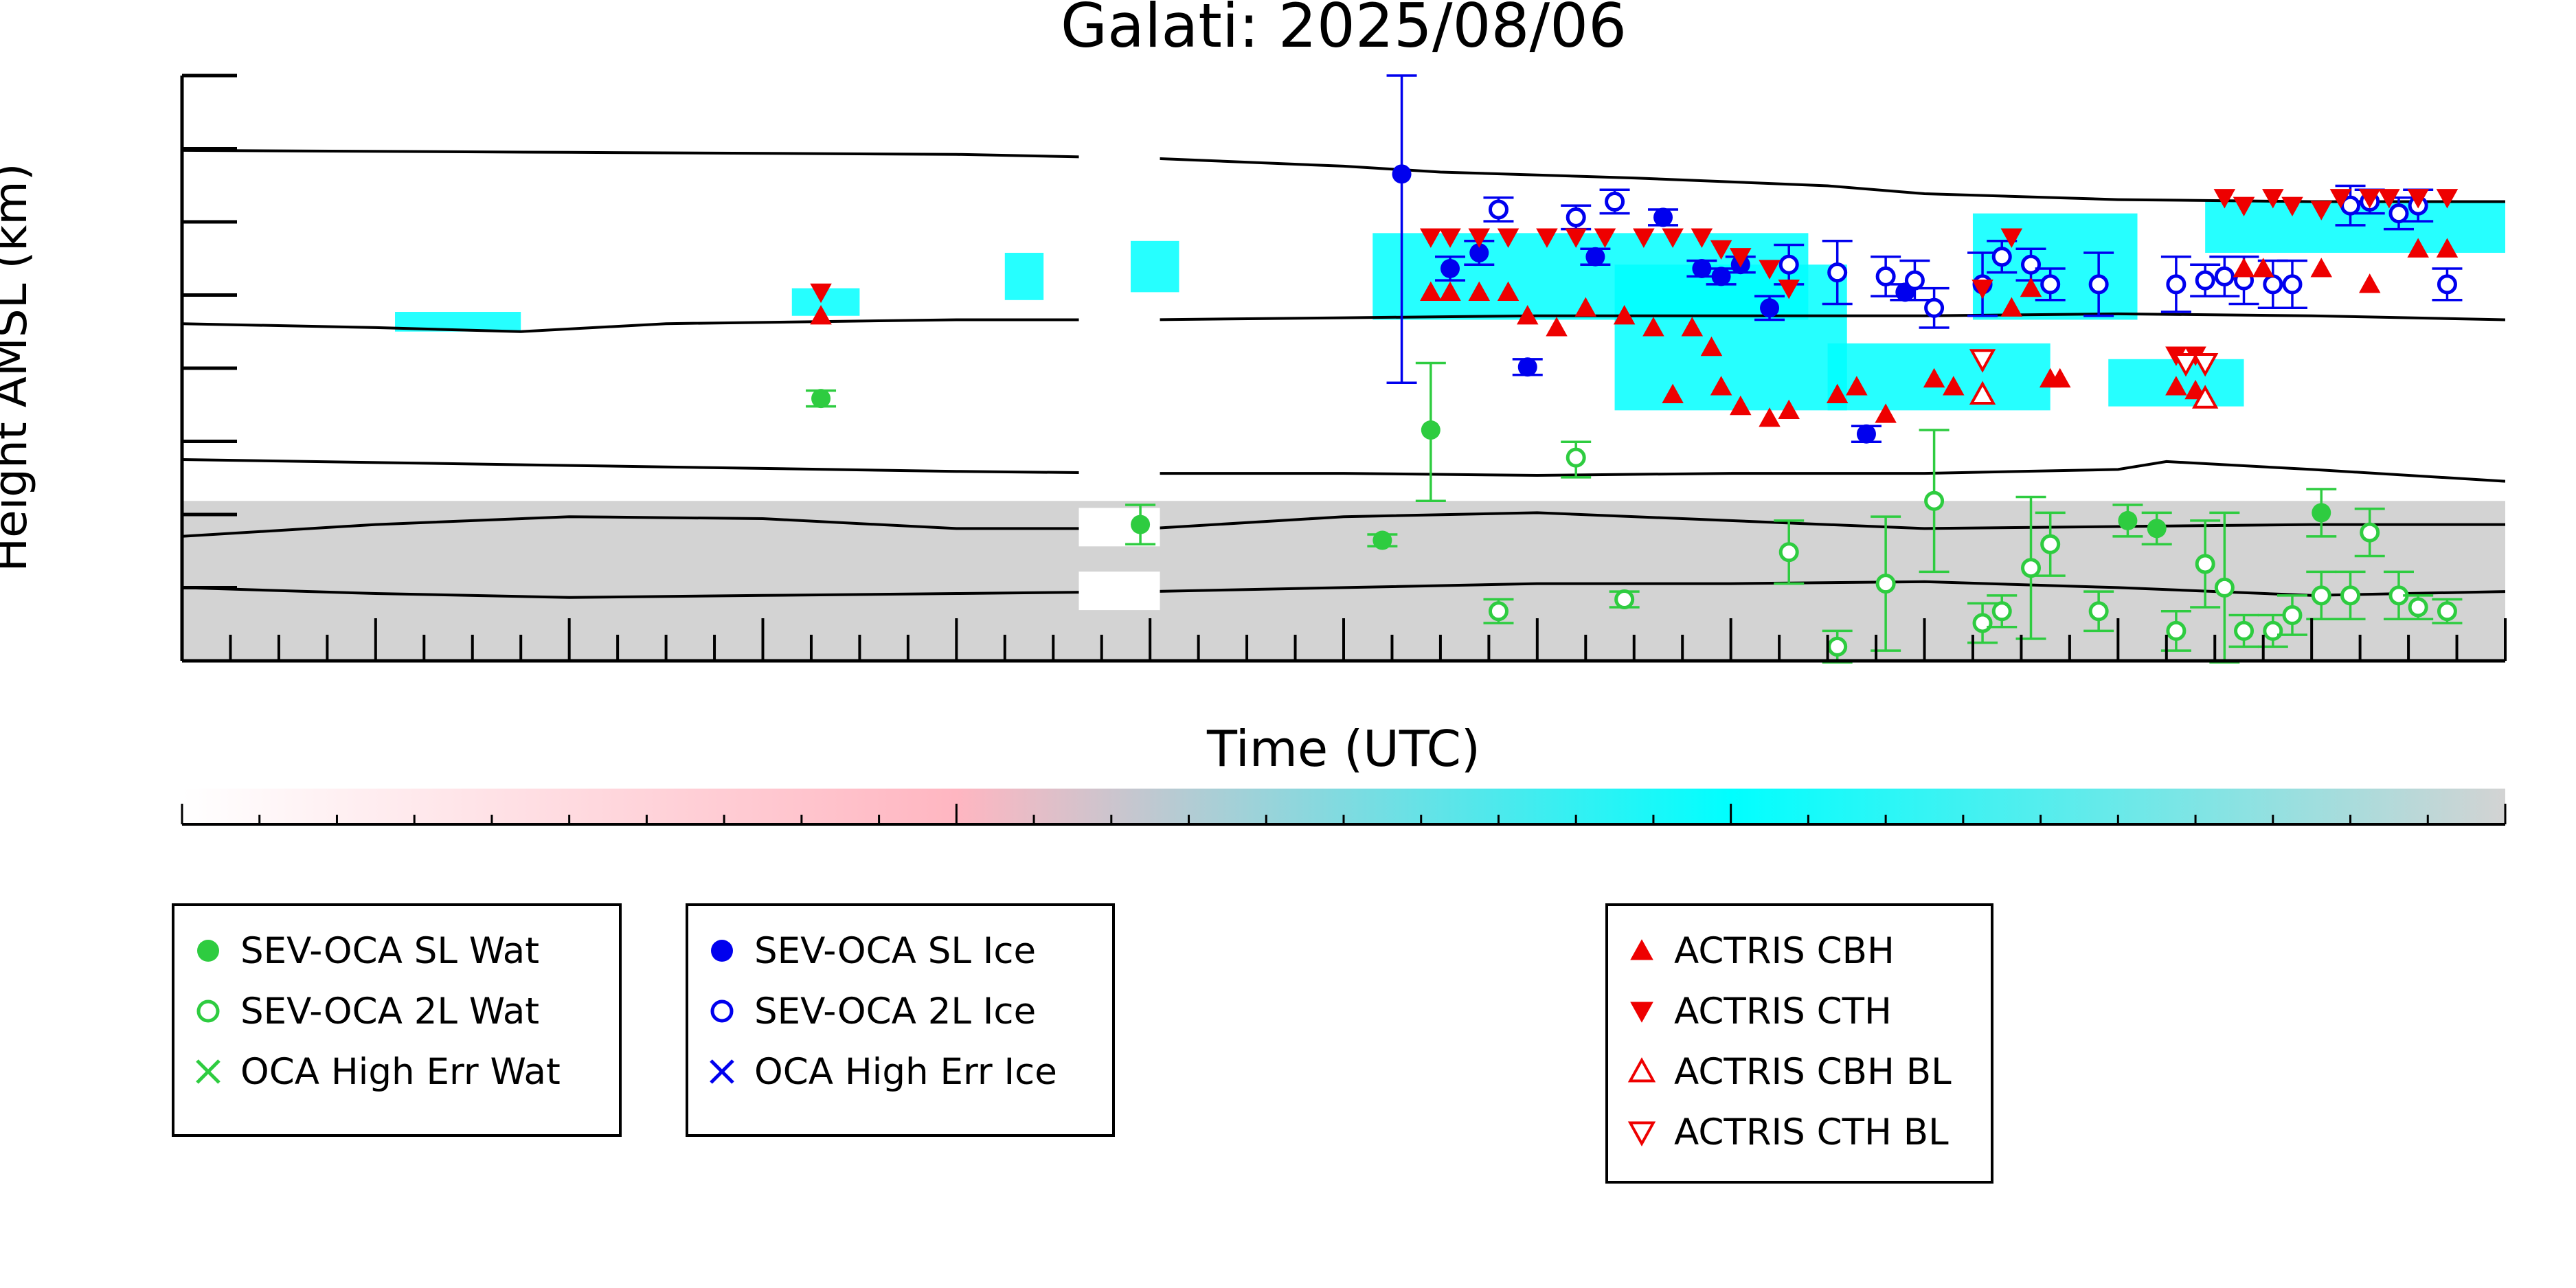  What do you see at coordinates (879, 1072) in the screenshot?
I see `legend-item: OCA High Err Ice` at bounding box center [879, 1072].